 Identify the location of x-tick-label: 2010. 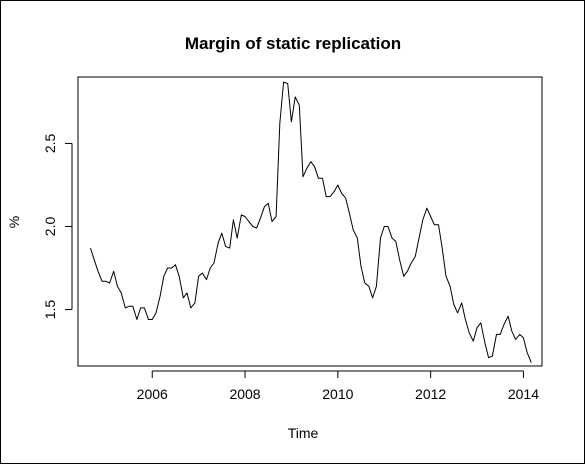
(337, 394).